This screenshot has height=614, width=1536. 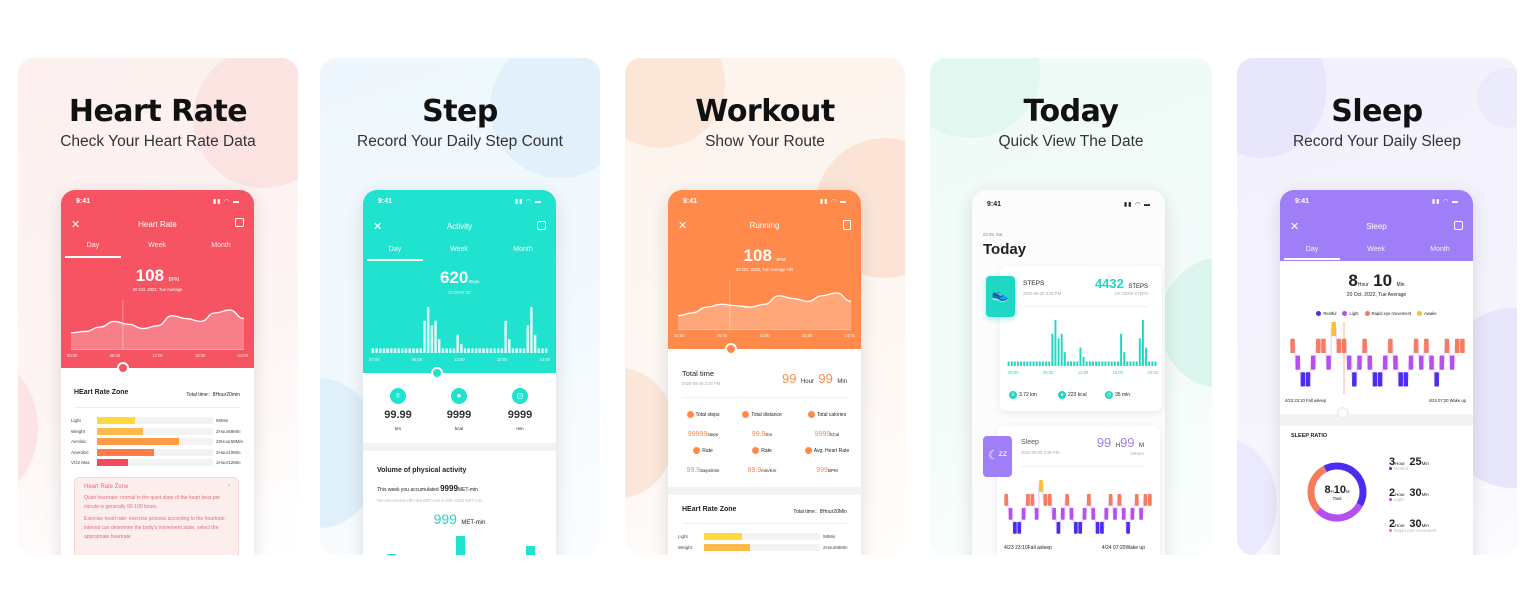 I want to click on panel-title: Sleep, so click(x=1377, y=111).